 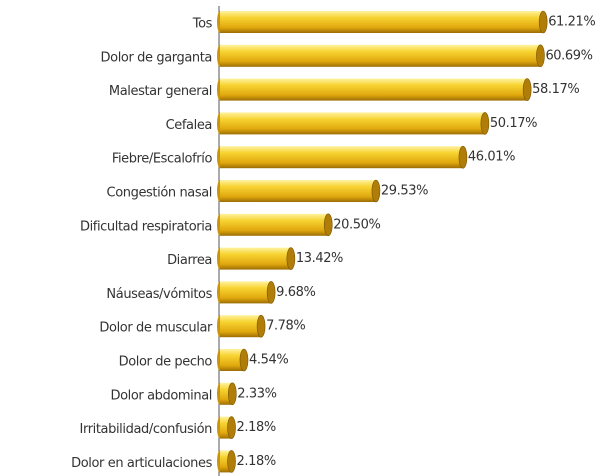 What do you see at coordinates (491, 157) in the screenshot?
I see `value-label: 46.01%` at bounding box center [491, 157].